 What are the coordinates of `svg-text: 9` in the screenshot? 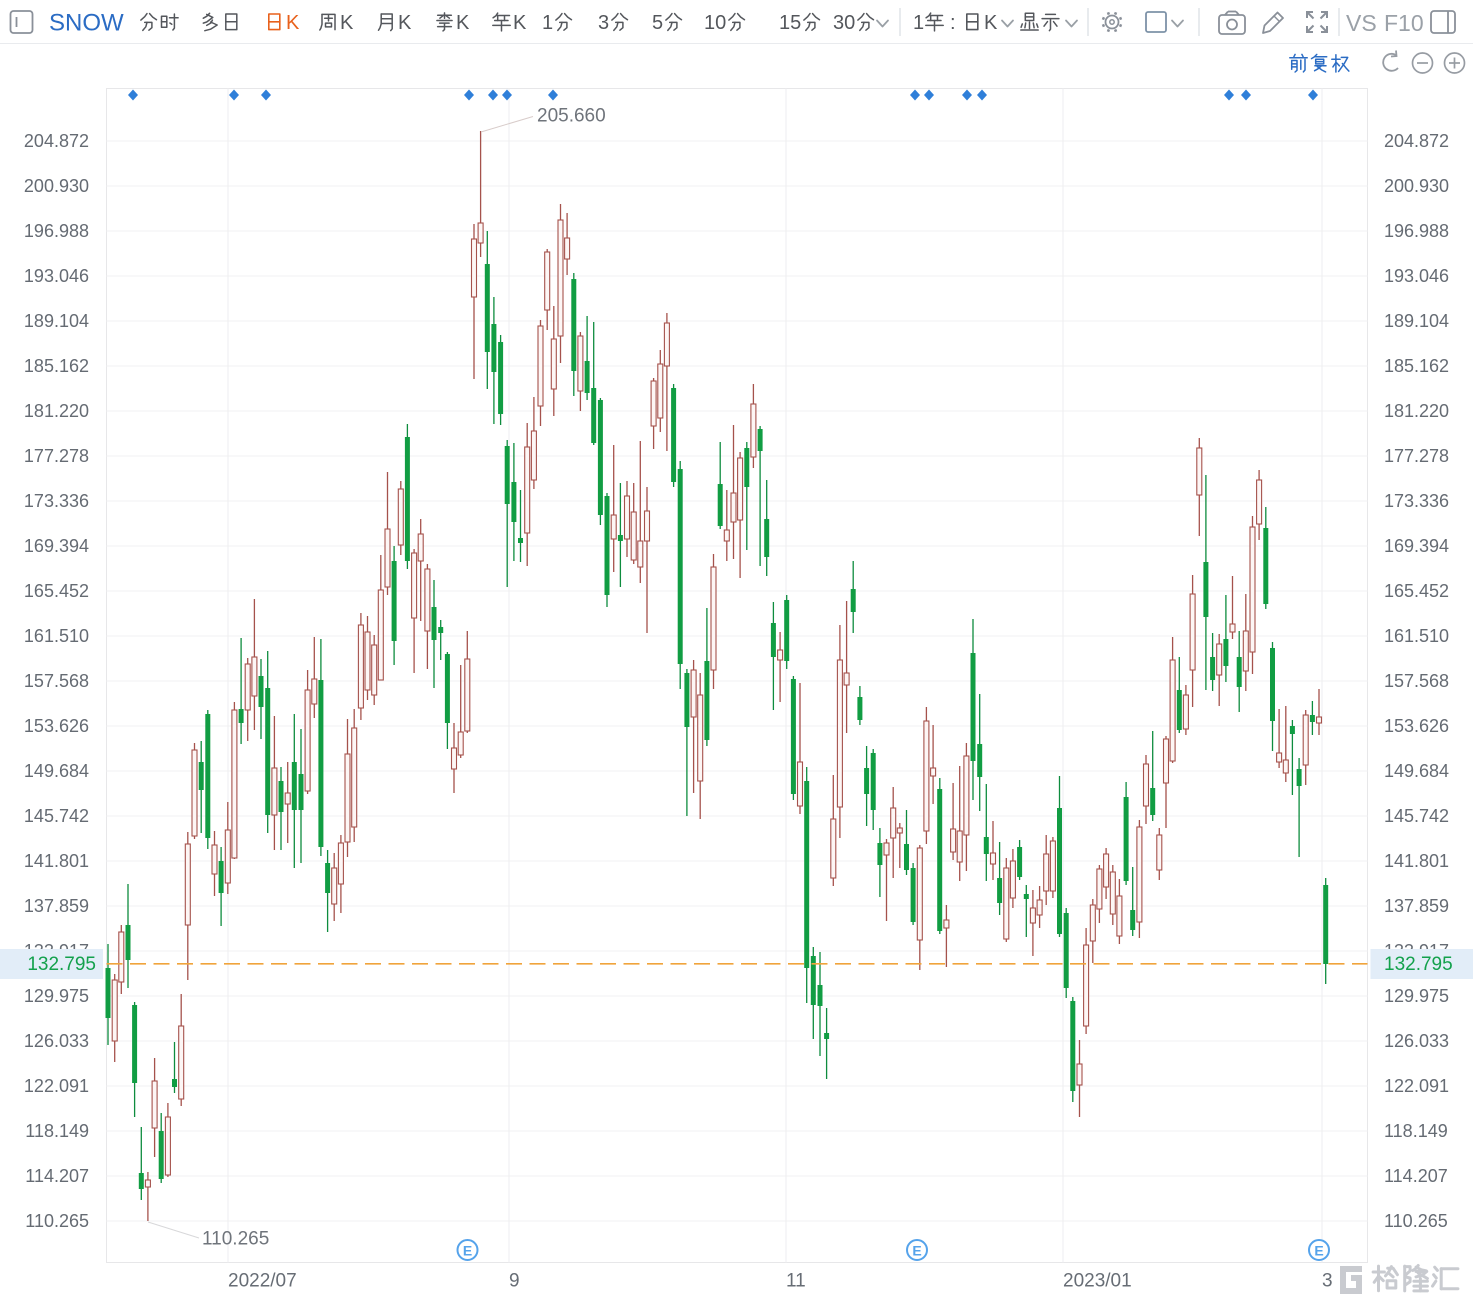 It's located at (514, 1281).